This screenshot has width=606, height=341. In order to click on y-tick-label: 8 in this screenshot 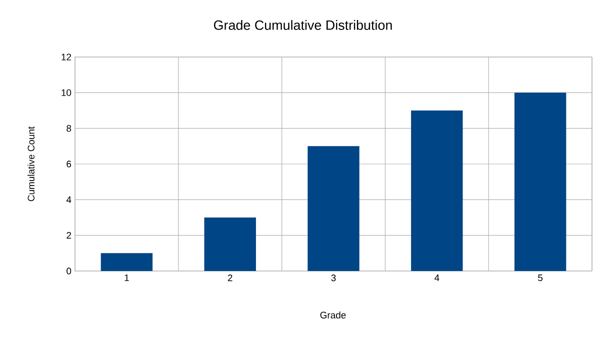, I will do `click(69, 128)`.